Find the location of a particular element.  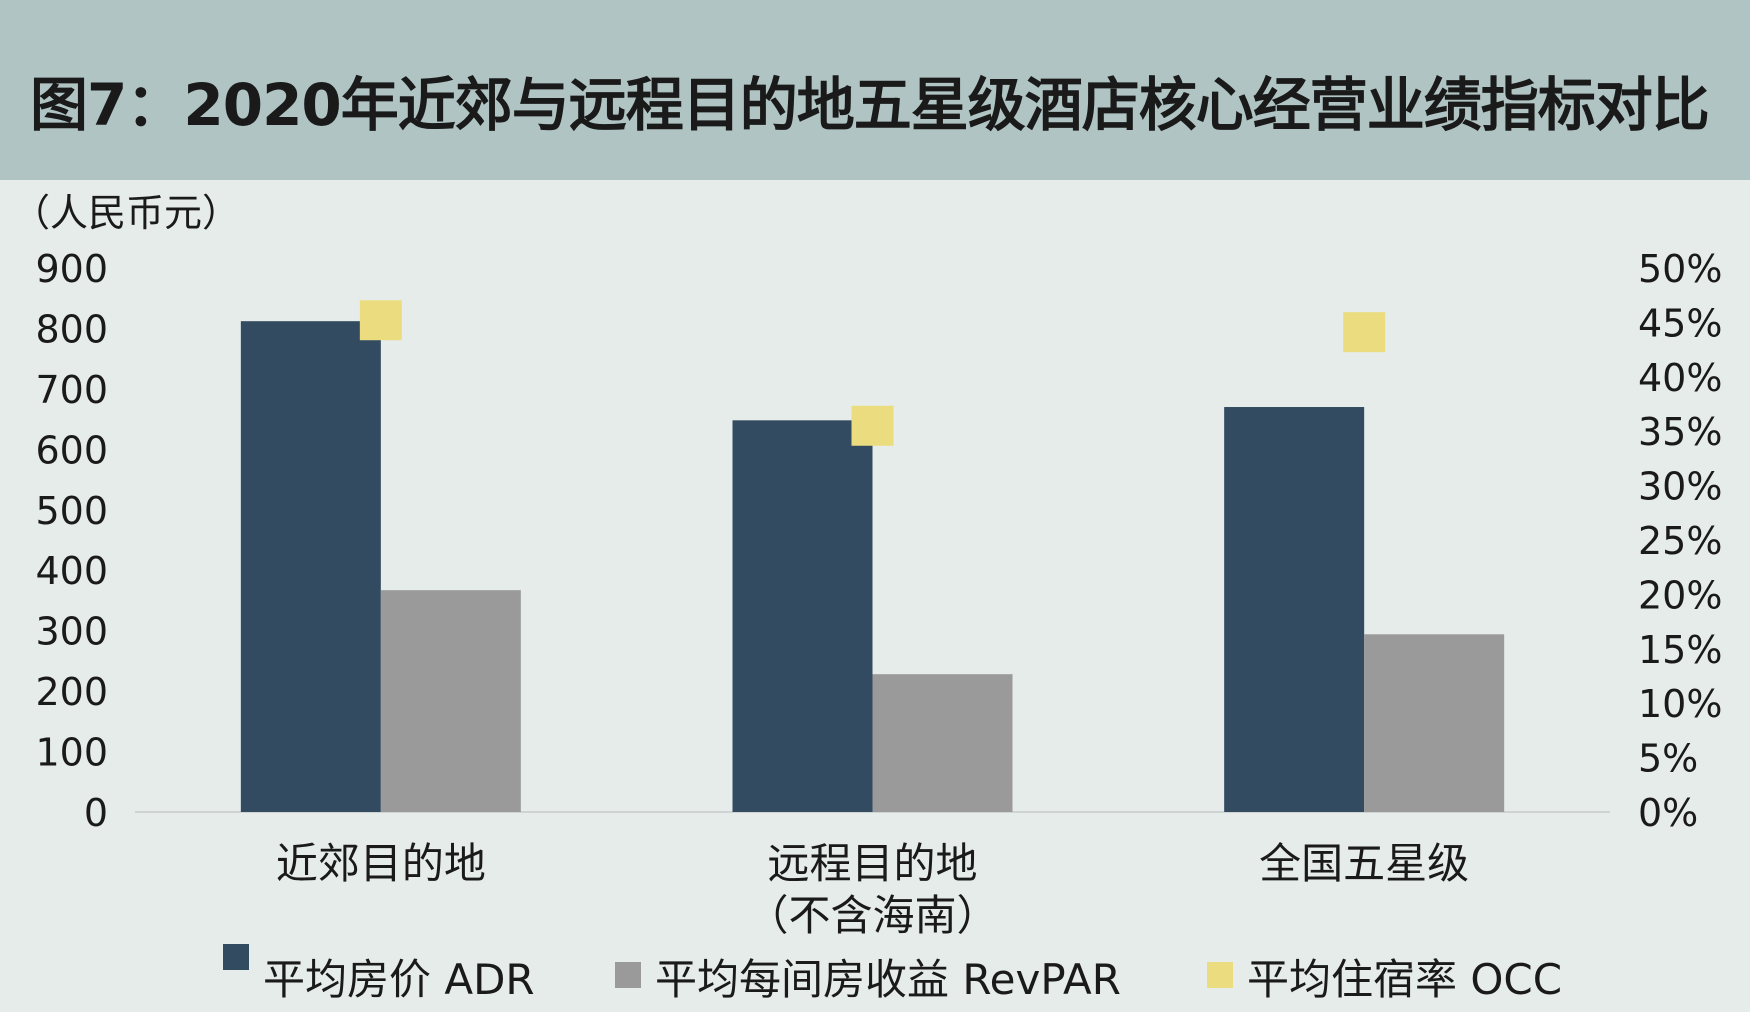

category-label: （不含海南） is located at coordinates (872, 915).